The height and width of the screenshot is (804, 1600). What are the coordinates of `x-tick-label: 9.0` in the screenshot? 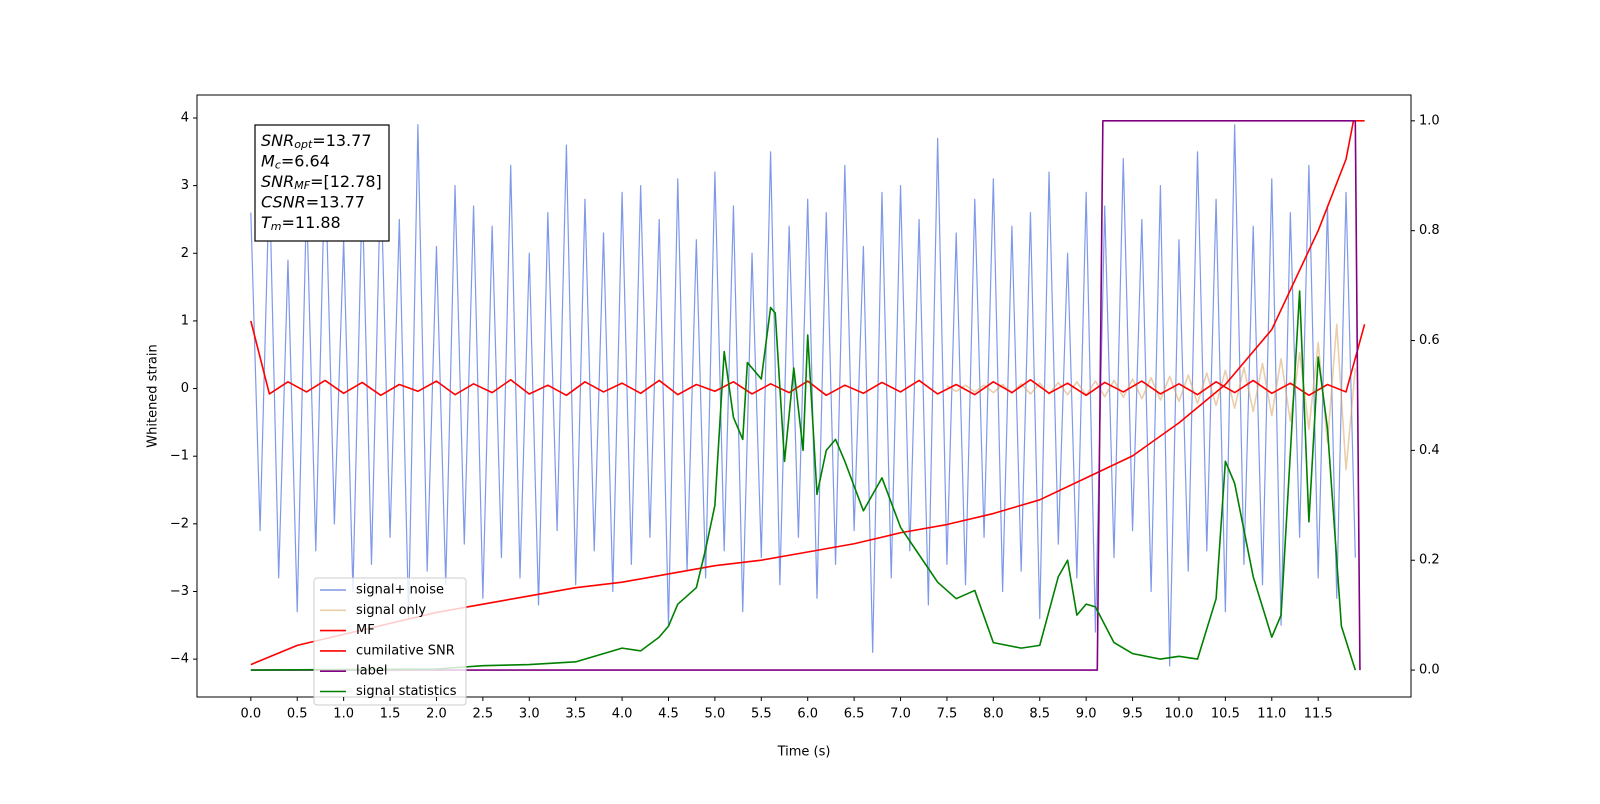 It's located at (1086, 714).